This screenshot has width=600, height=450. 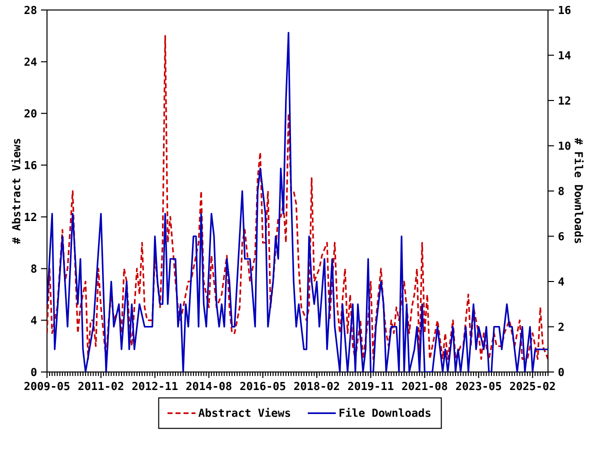 What do you see at coordinates (561, 326) in the screenshot?
I see `y2-tick-label: 2` at bounding box center [561, 326].